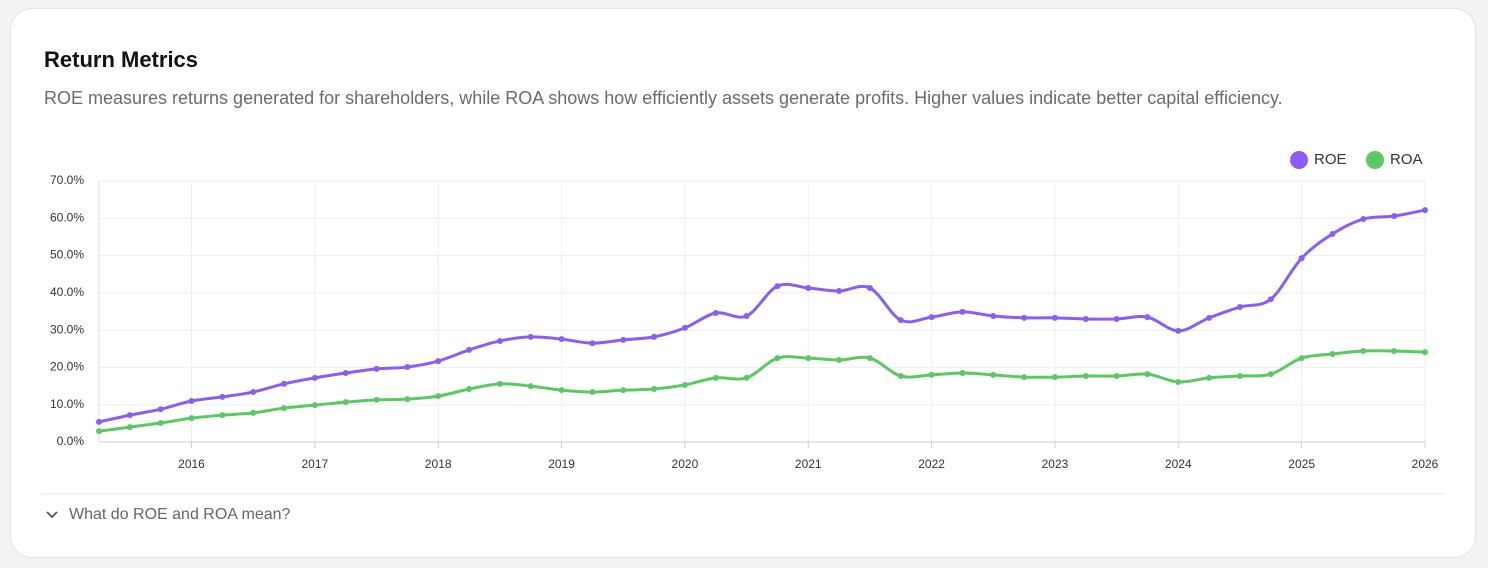 This screenshot has height=568, width=1488. I want to click on y-tick-label: 0.0%, so click(71, 441).